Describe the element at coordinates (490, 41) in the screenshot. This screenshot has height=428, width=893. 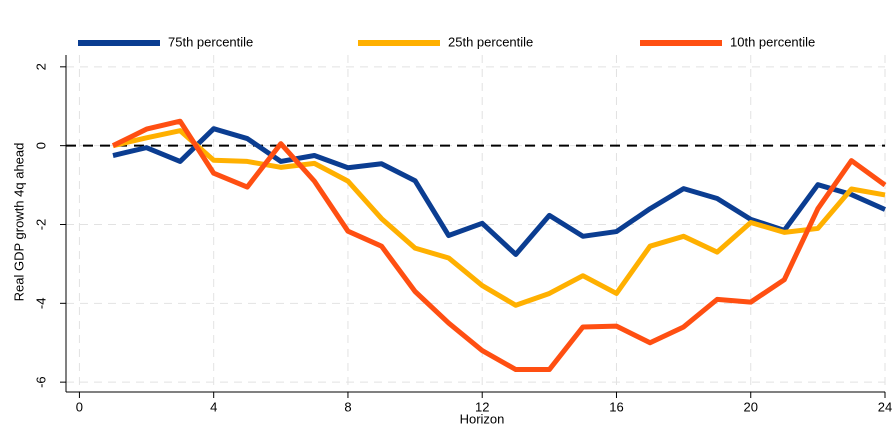
I see `legend-label: 25th percentile` at that location.